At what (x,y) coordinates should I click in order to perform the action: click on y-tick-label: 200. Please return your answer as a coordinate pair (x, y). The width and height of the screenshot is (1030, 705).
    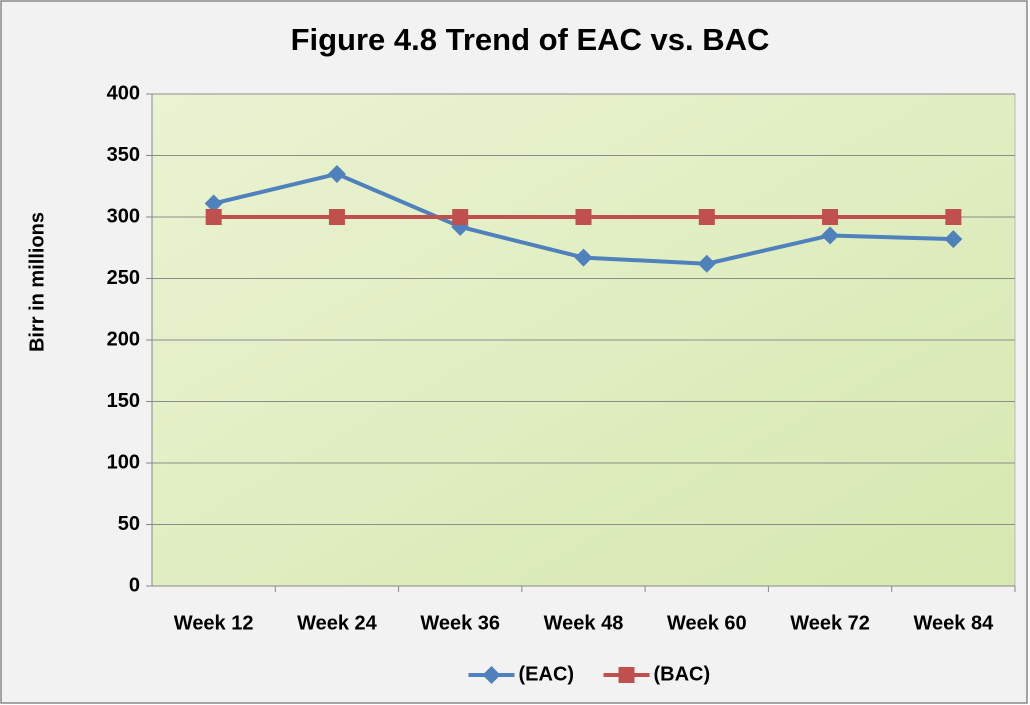
    Looking at the image, I should click on (123, 339).